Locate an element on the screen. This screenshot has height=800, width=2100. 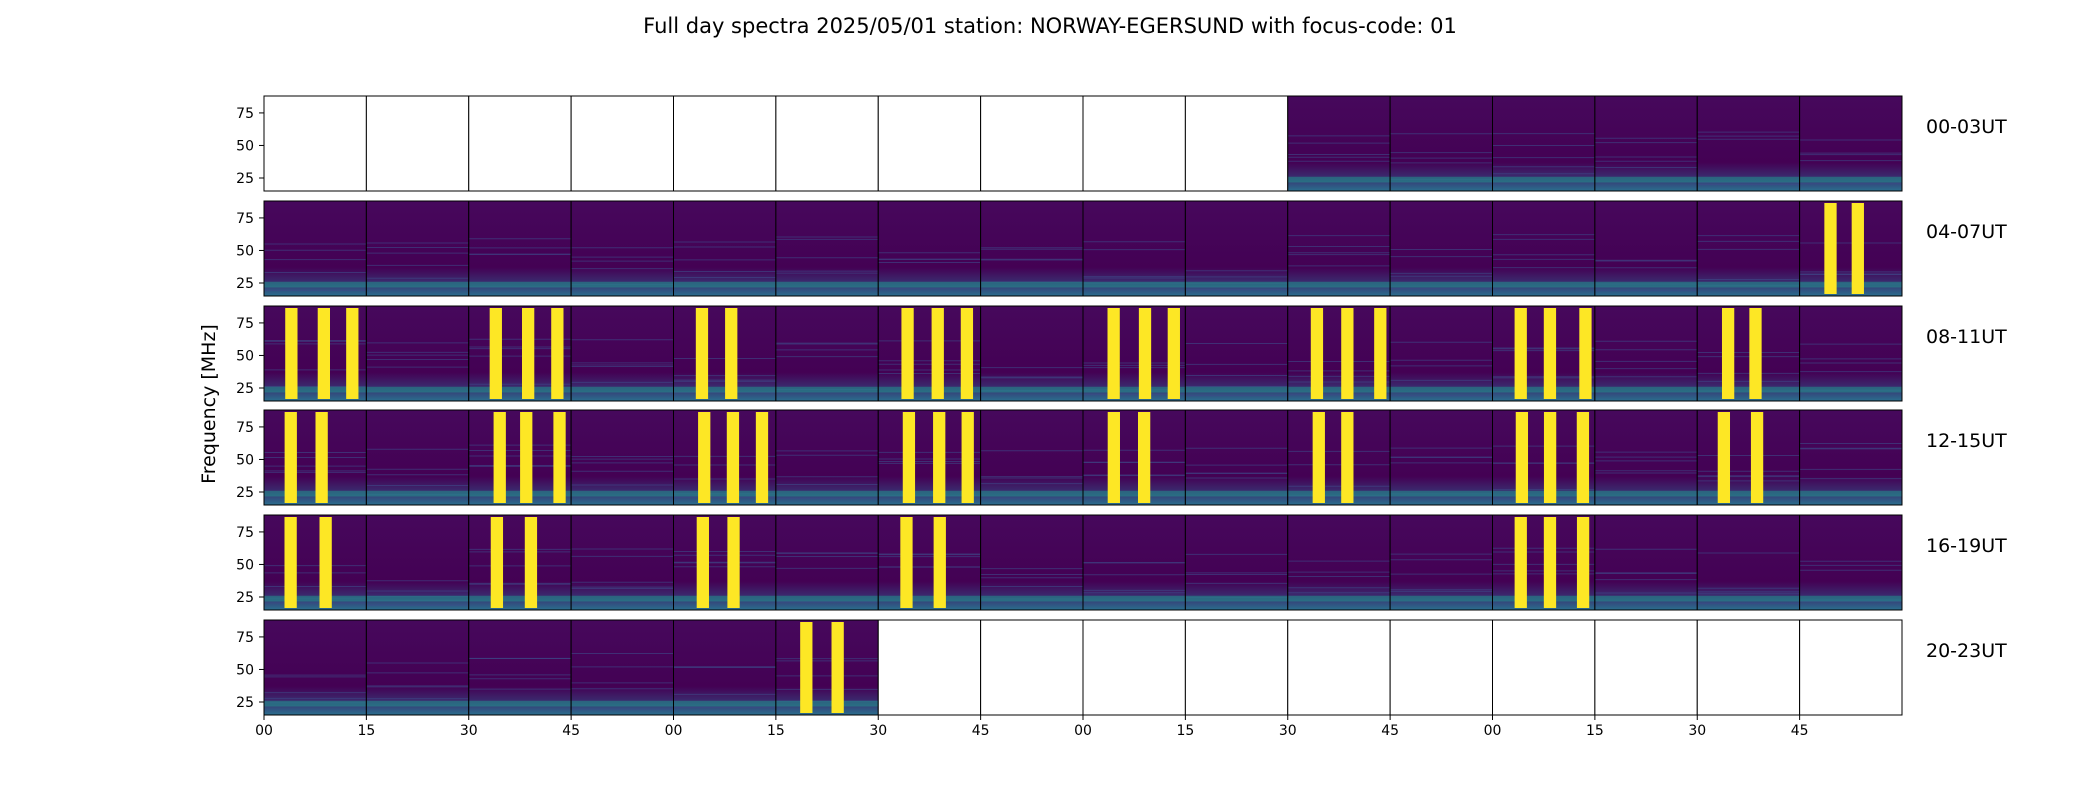
panel-r2-c9 is located at coordinates (1236, 353).